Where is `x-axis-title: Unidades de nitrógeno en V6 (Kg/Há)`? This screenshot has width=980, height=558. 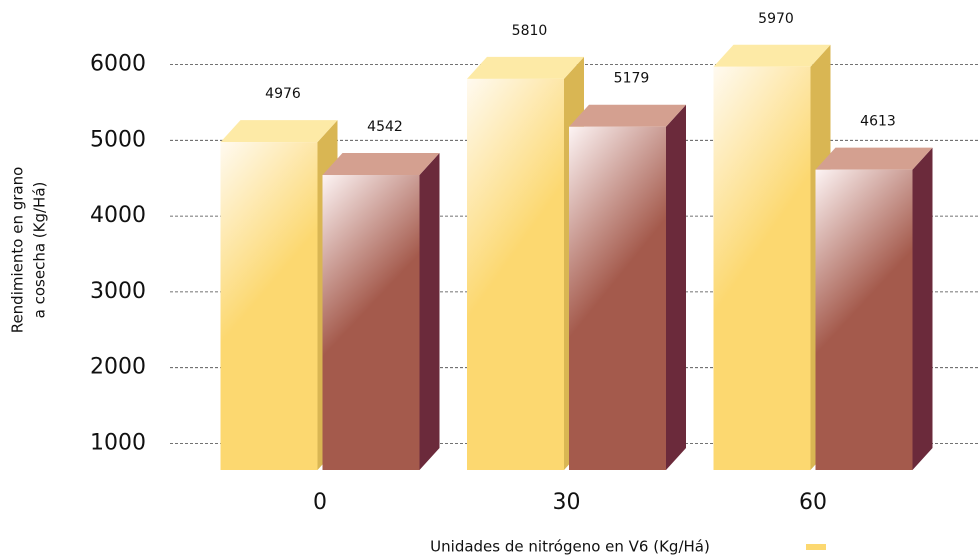
x-axis-title: Unidades de nitrógeno en V6 (Kg/Há) is located at coordinates (570, 547).